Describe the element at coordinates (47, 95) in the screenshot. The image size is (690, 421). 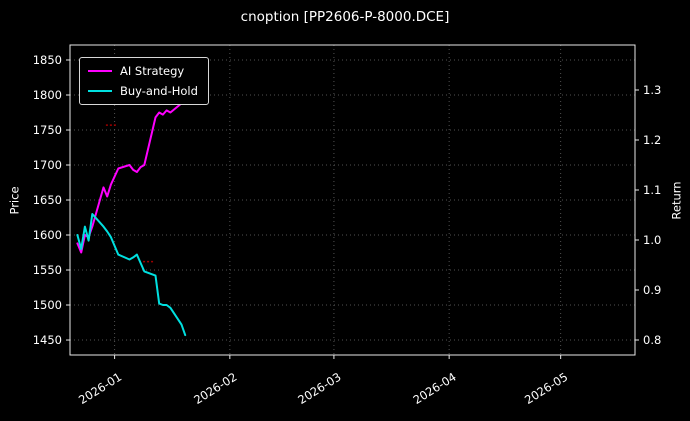
I see `left-tick-label: 1800` at that location.